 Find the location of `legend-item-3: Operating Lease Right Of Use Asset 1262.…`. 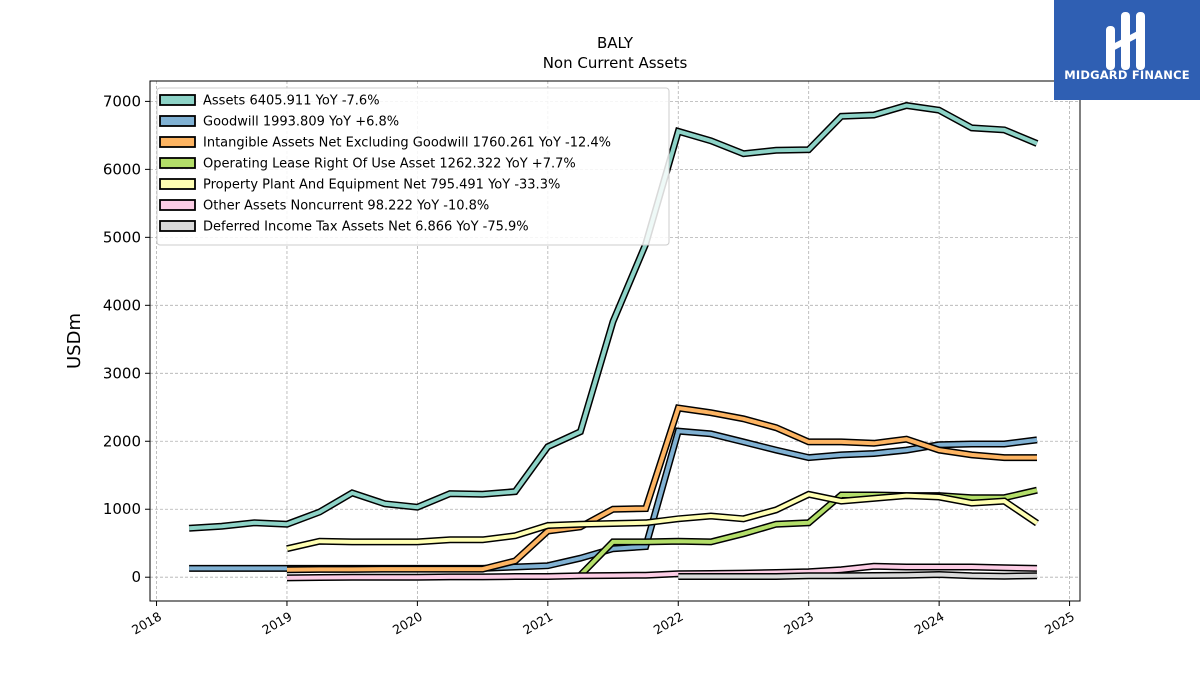

legend-item-3: Operating Lease Right Of Use Asset 1262.… is located at coordinates (367, 164).